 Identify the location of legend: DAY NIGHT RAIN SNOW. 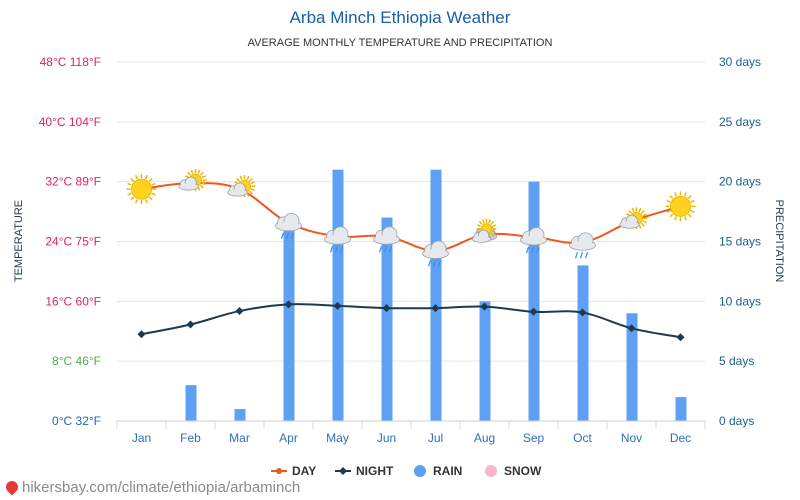
(406, 471).